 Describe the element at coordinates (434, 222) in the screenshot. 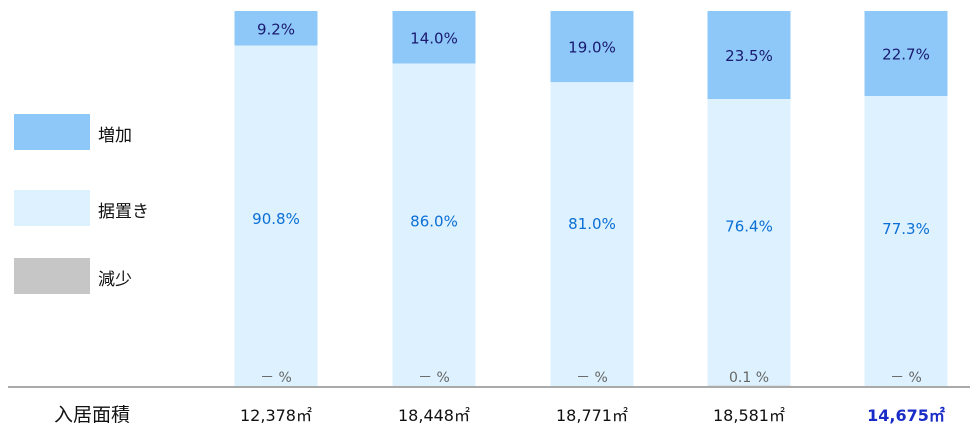

I see `label-unchanged-2: 86.0%` at that location.